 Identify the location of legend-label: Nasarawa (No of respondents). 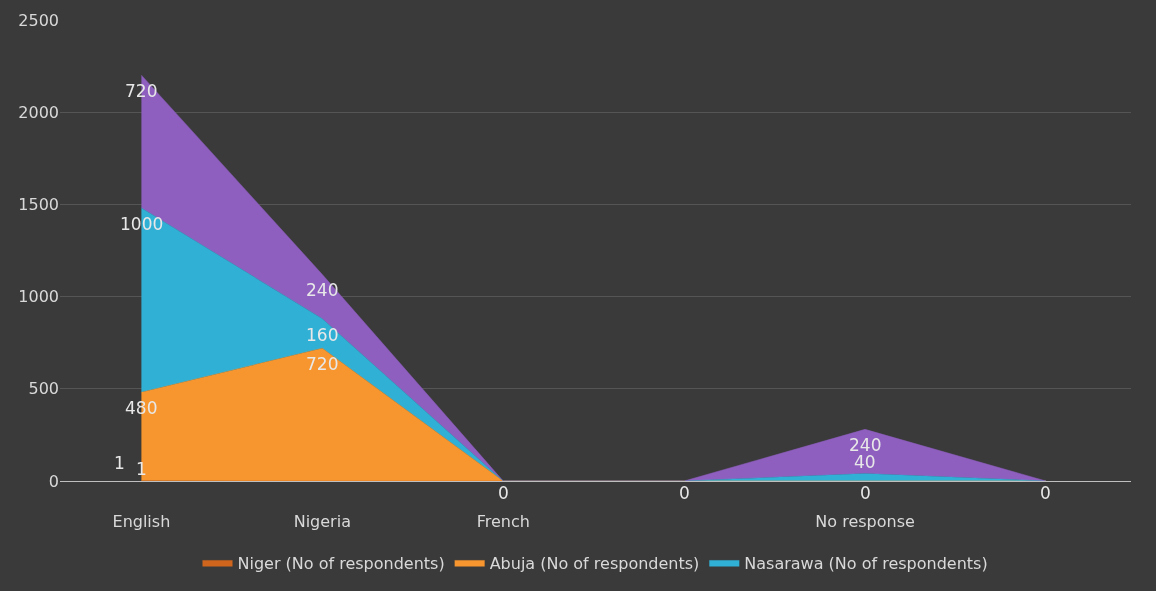
(866, 563).